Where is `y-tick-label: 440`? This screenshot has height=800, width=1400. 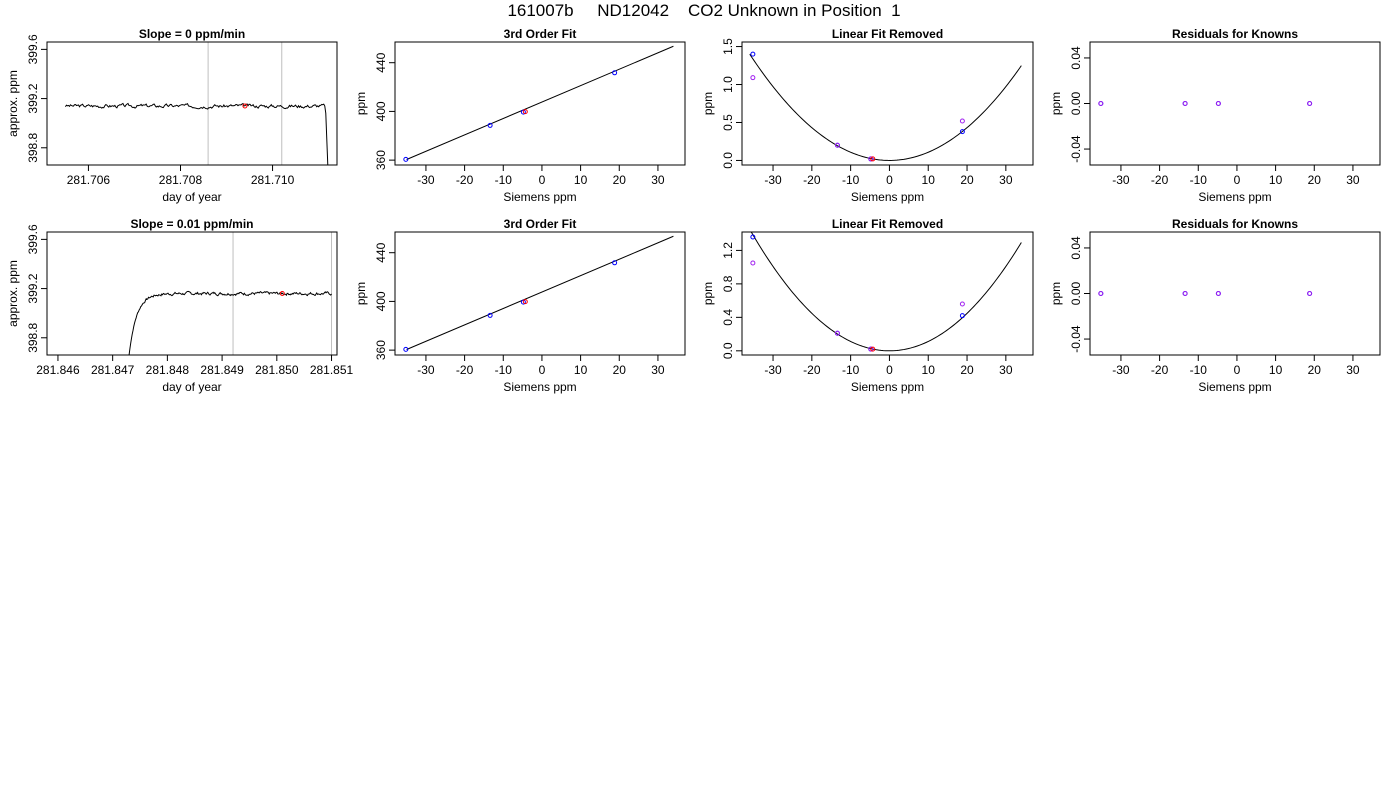
y-tick-label: 440 is located at coordinates (381, 62).